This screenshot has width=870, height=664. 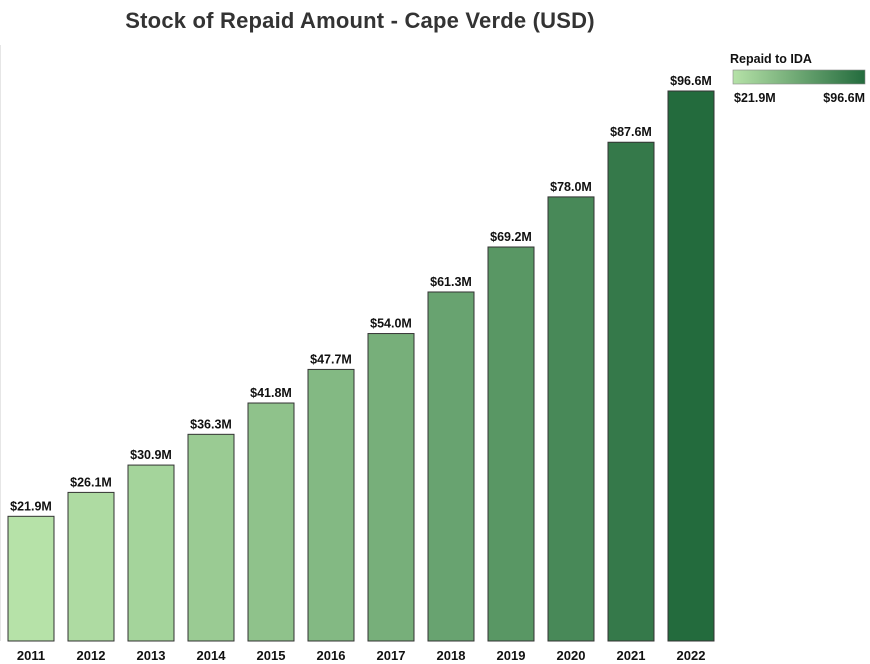 What do you see at coordinates (511, 655) in the screenshot?
I see `x-tick-label-2019: 2019` at bounding box center [511, 655].